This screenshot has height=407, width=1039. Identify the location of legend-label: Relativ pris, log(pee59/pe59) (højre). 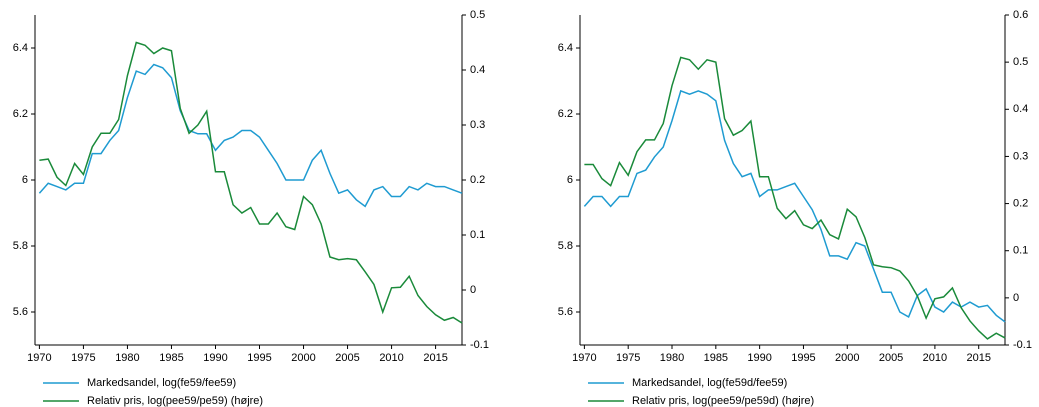
(175, 401).